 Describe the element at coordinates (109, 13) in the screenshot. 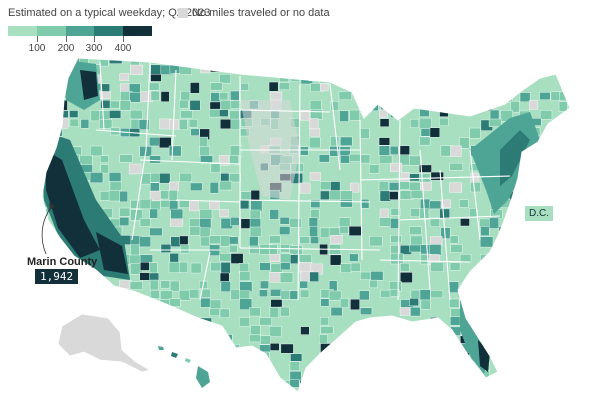

I see `legend-title: Estimated on a typical weekday; Q2 2023` at that location.